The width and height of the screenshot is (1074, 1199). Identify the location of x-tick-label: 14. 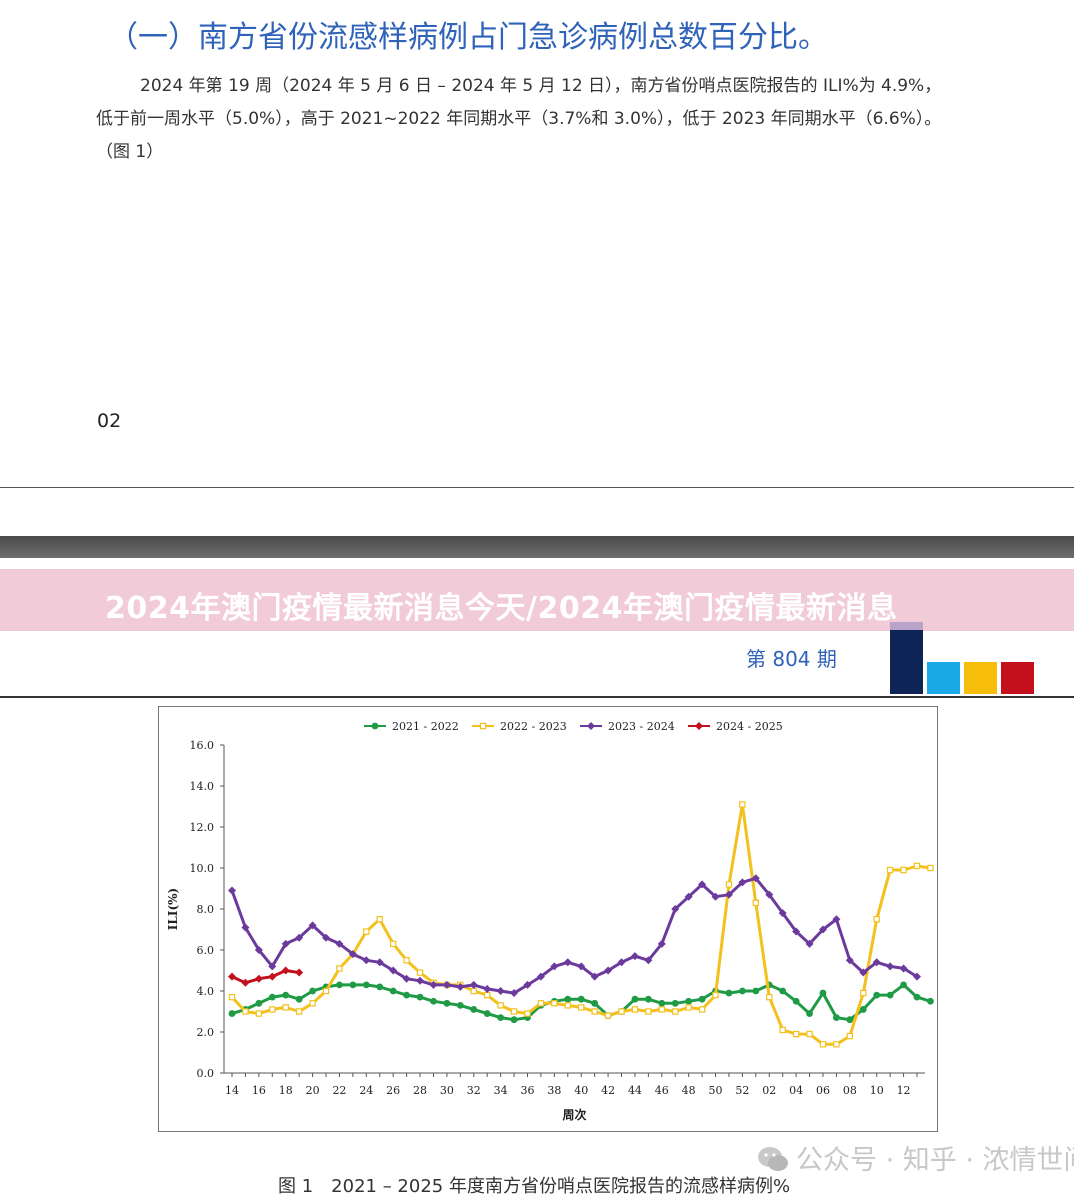
(232, 1090).